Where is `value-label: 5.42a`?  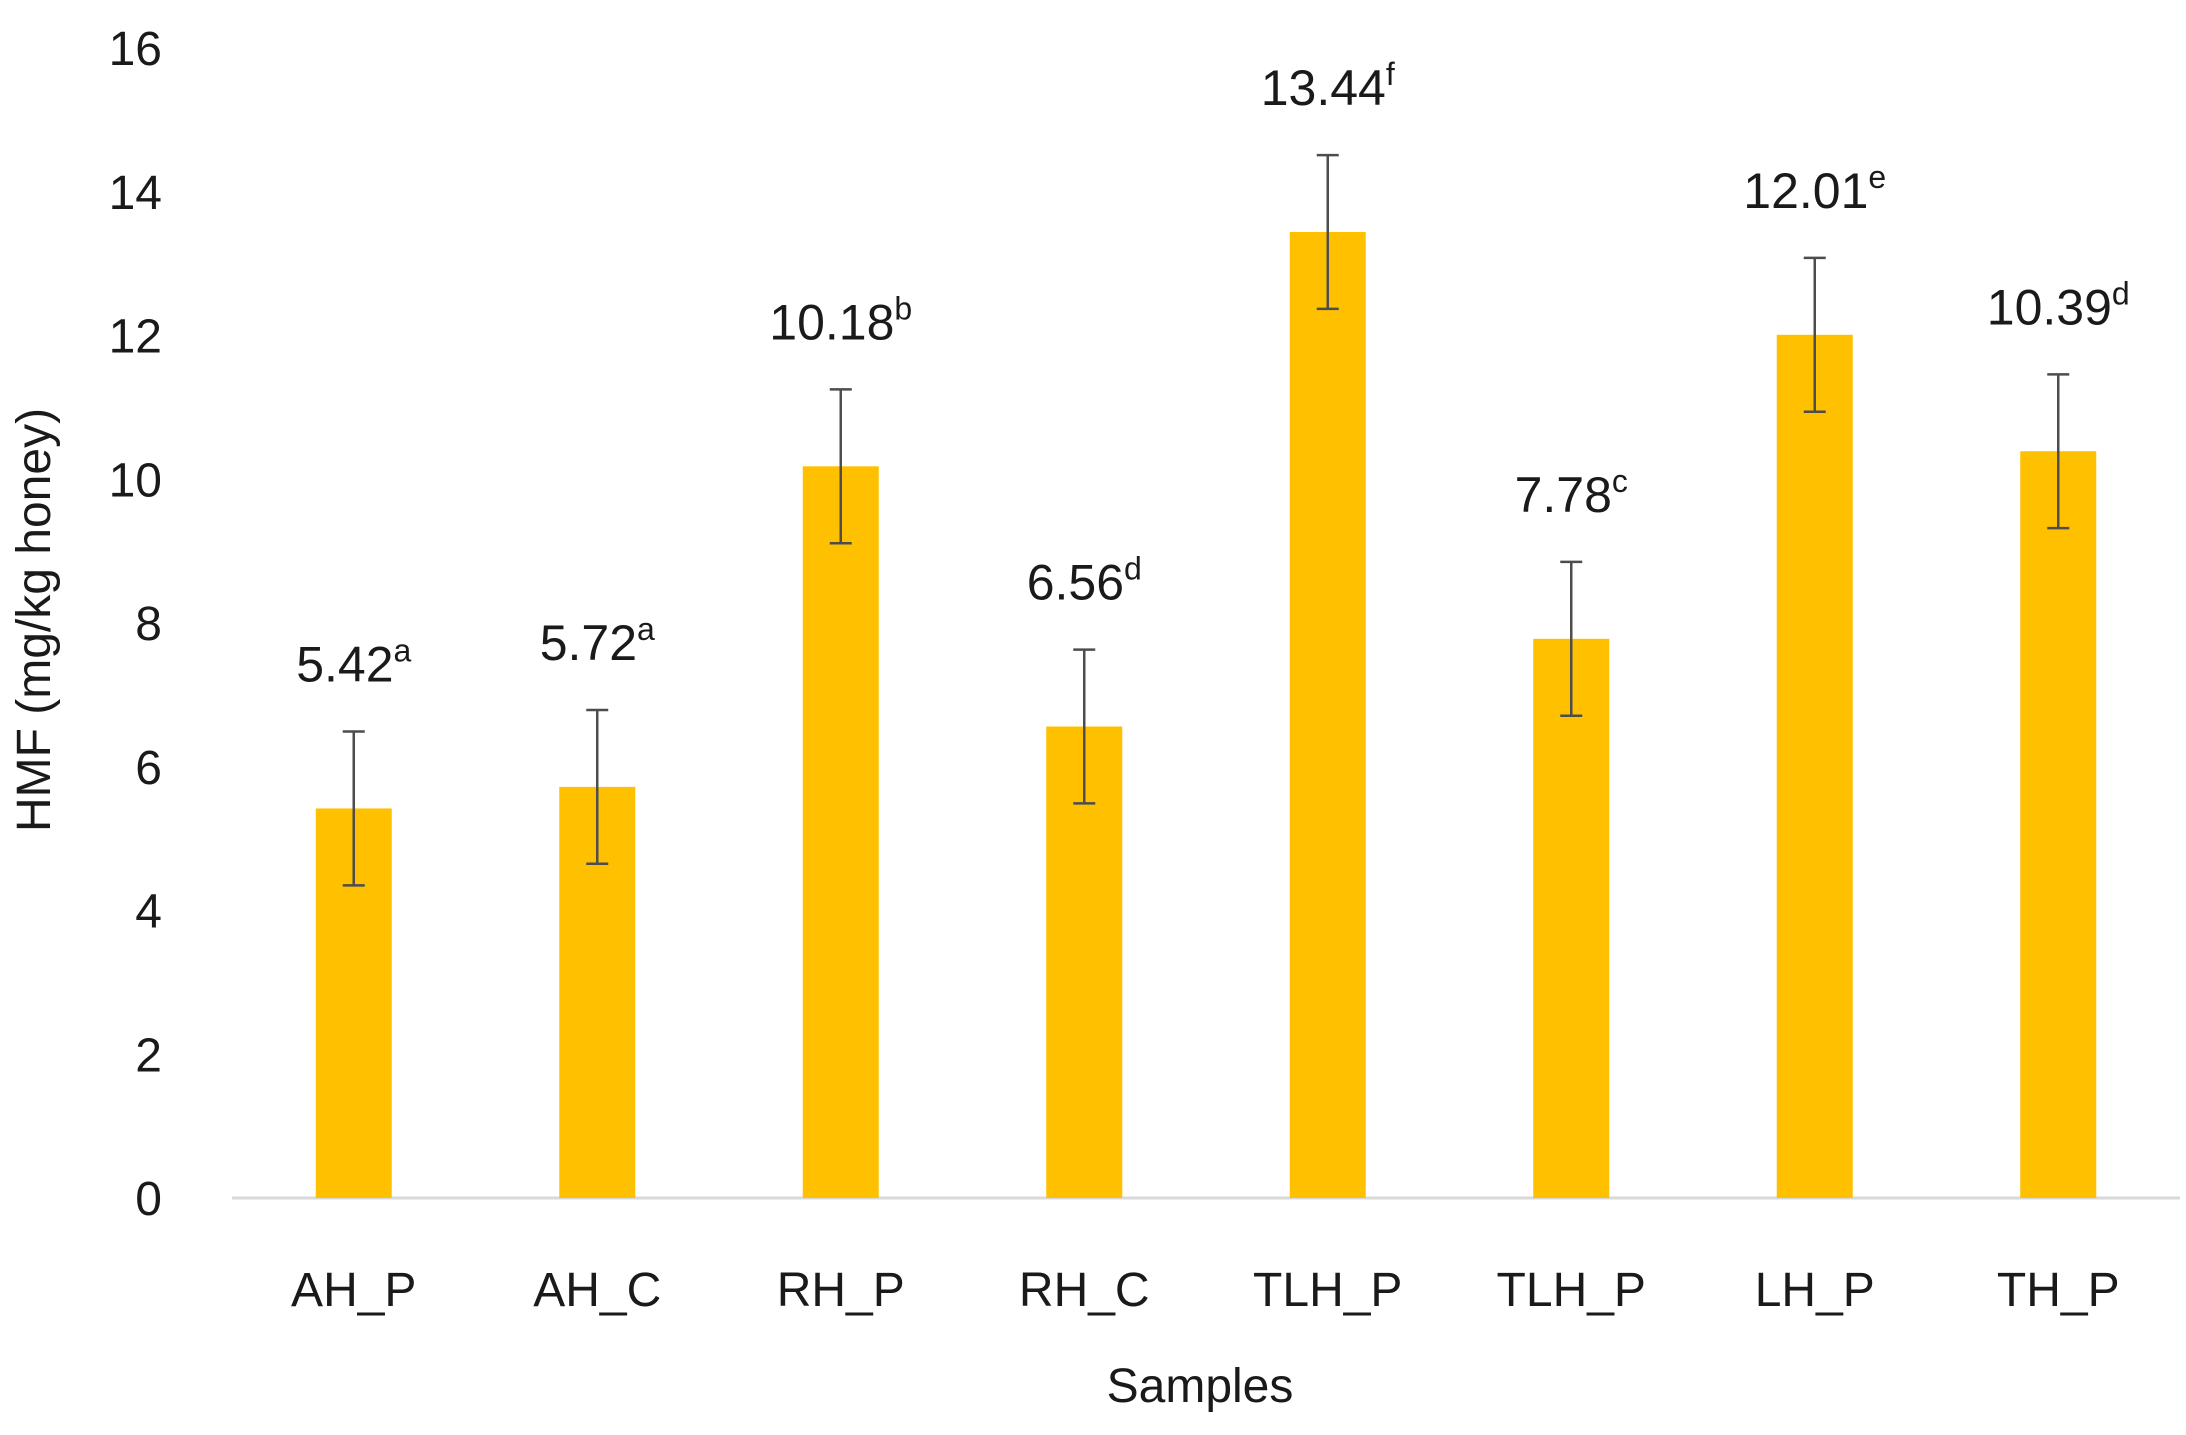 value-label: 5.42a is located at coordinates (353, 663).